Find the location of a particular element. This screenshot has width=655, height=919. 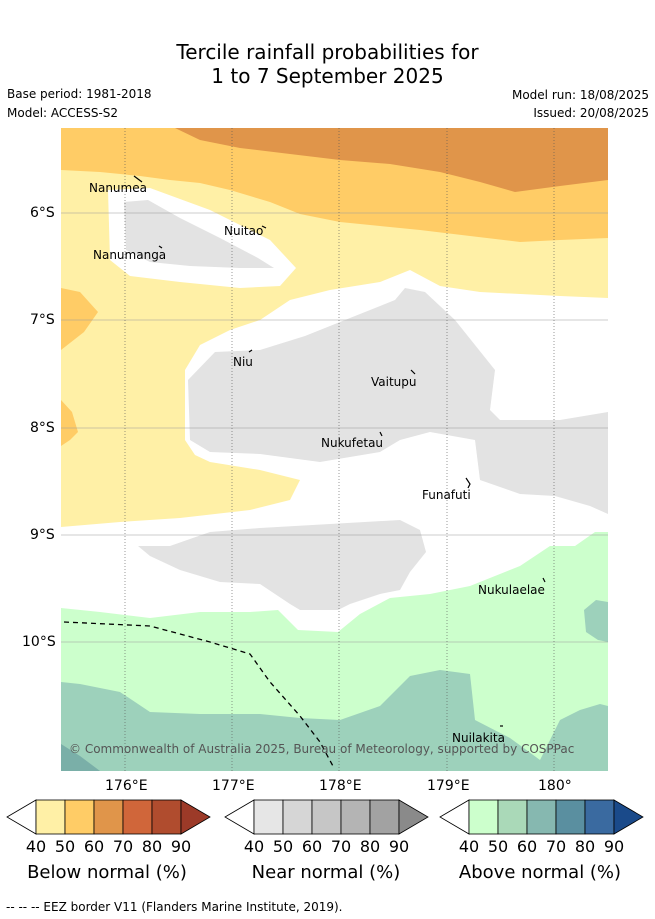

colorbar-above-under-triangle is located at coordinates (454, 817).